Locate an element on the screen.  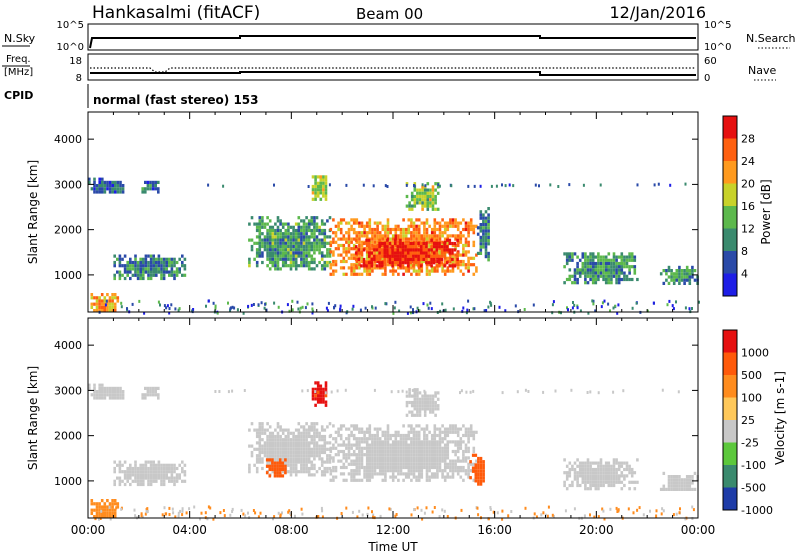
colorbar-segment is located at coordinates (730, 386).